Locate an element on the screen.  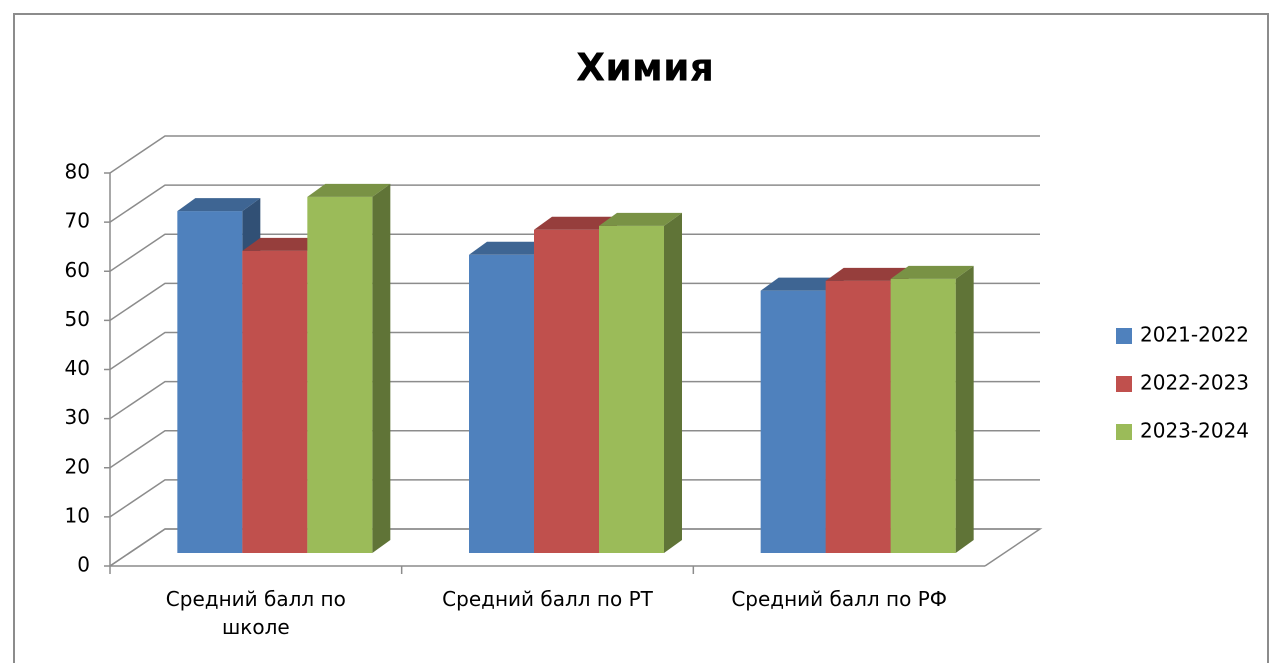
x-tick-label: Средний балл по РФ is located at coordinates (839, 599).